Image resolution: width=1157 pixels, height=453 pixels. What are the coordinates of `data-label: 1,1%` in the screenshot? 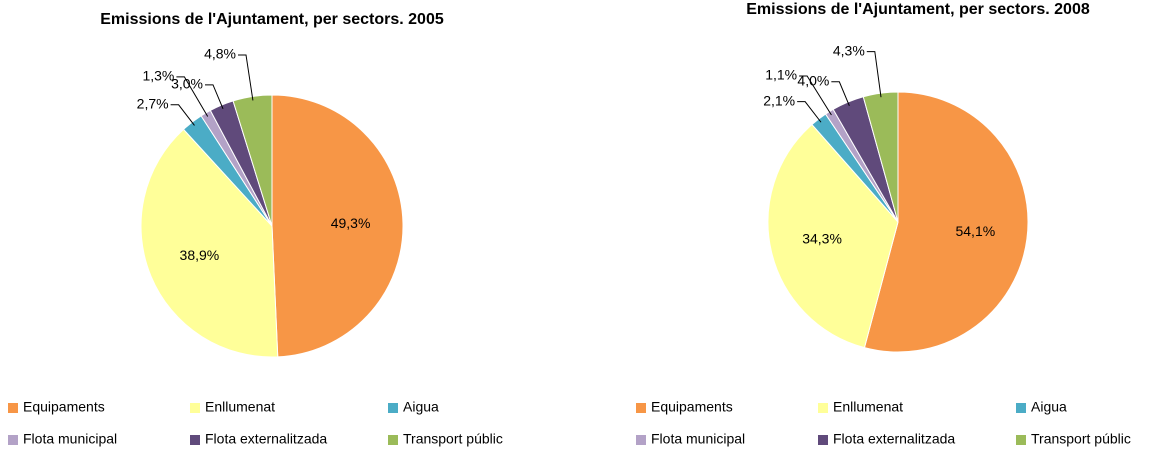 It's located at (781, 75).